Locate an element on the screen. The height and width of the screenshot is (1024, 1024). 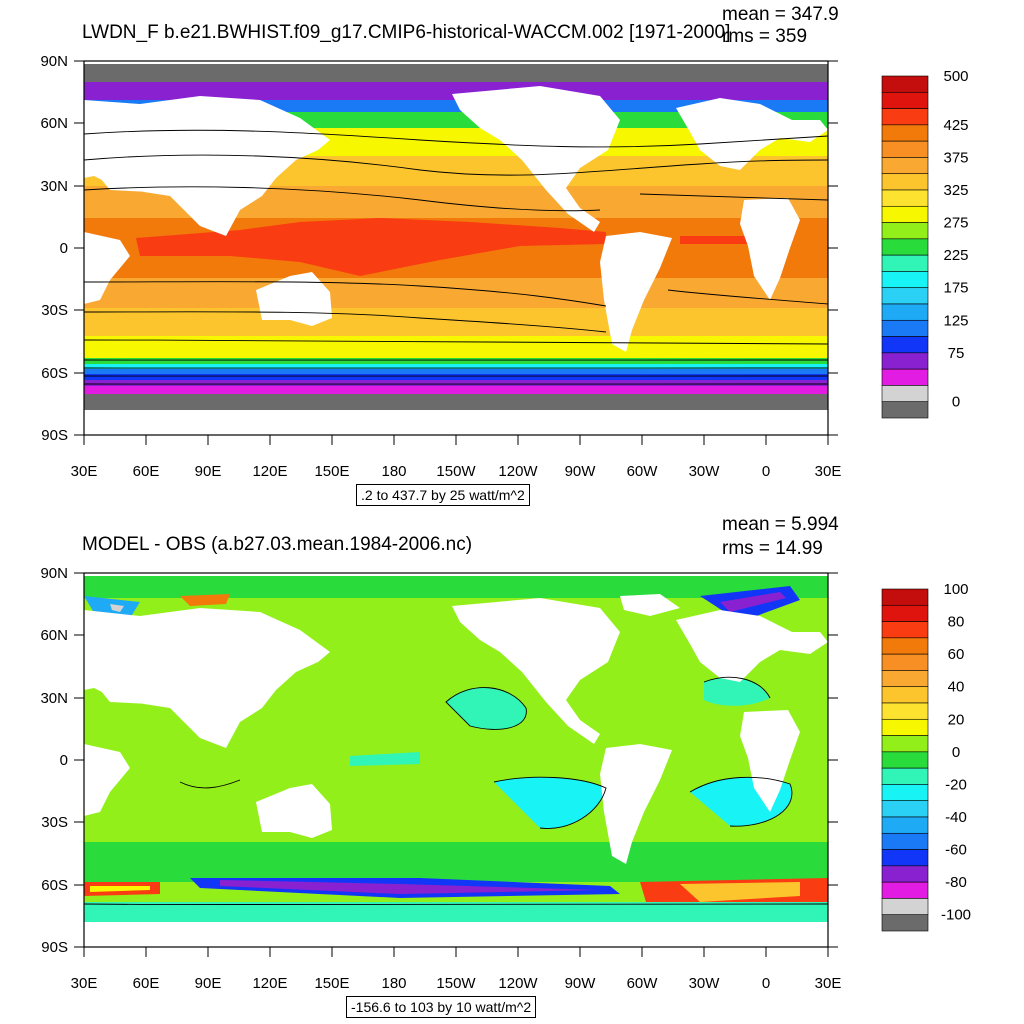
top-lon-label: 90W is located at coordinates (581, 471).